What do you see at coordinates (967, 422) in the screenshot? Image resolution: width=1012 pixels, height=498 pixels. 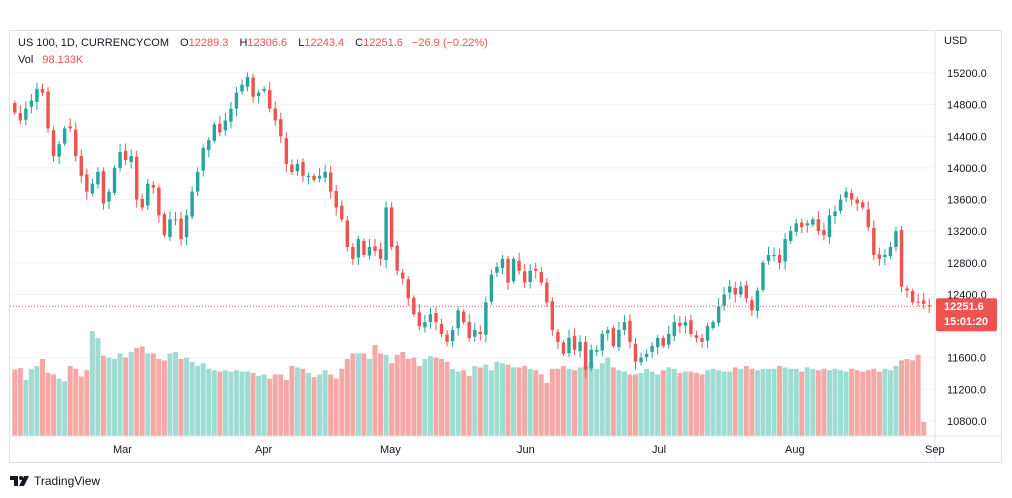 I see `y-tick-label: 10800.0` at bounding box center [967, 422].